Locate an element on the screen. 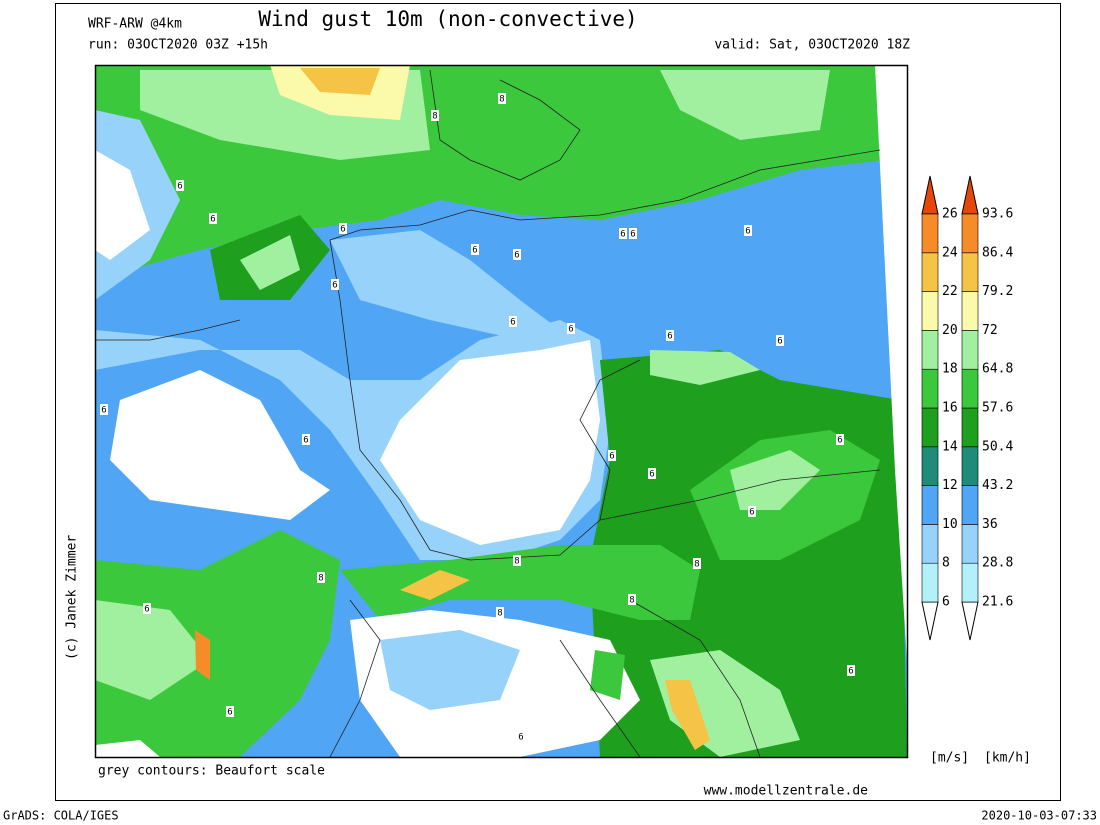 The image size is (1100, 825). run-label: run: 03OCT2020 03Z +15h is located at coordinates (178, 45).